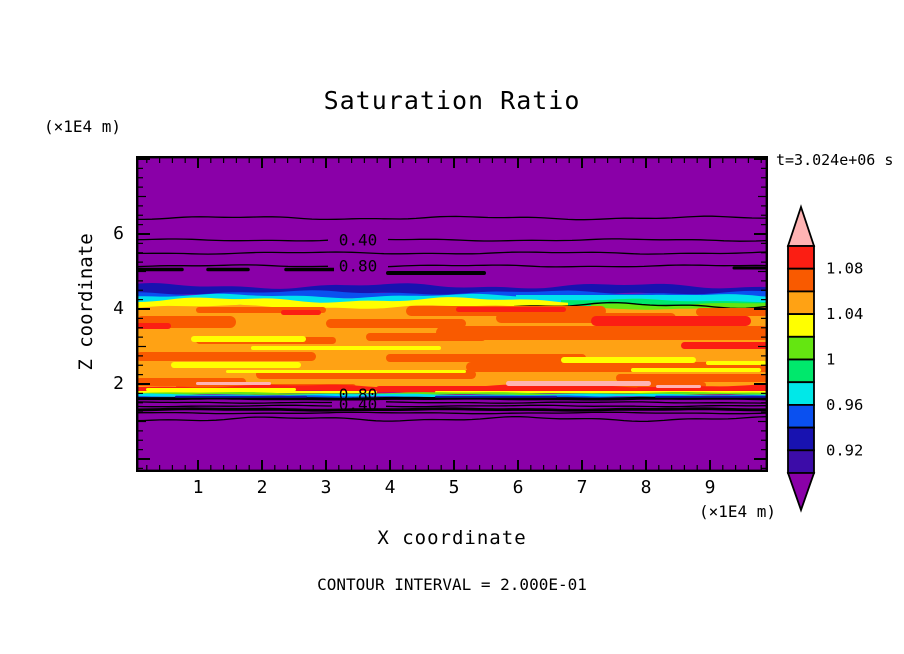 This screenshot has width=904, height=654. What do you see at coordinates (737, 511) in the screenshot?
I see `x-axis-unit-label: (×1E4 m)` at bounding box center [737, 511].